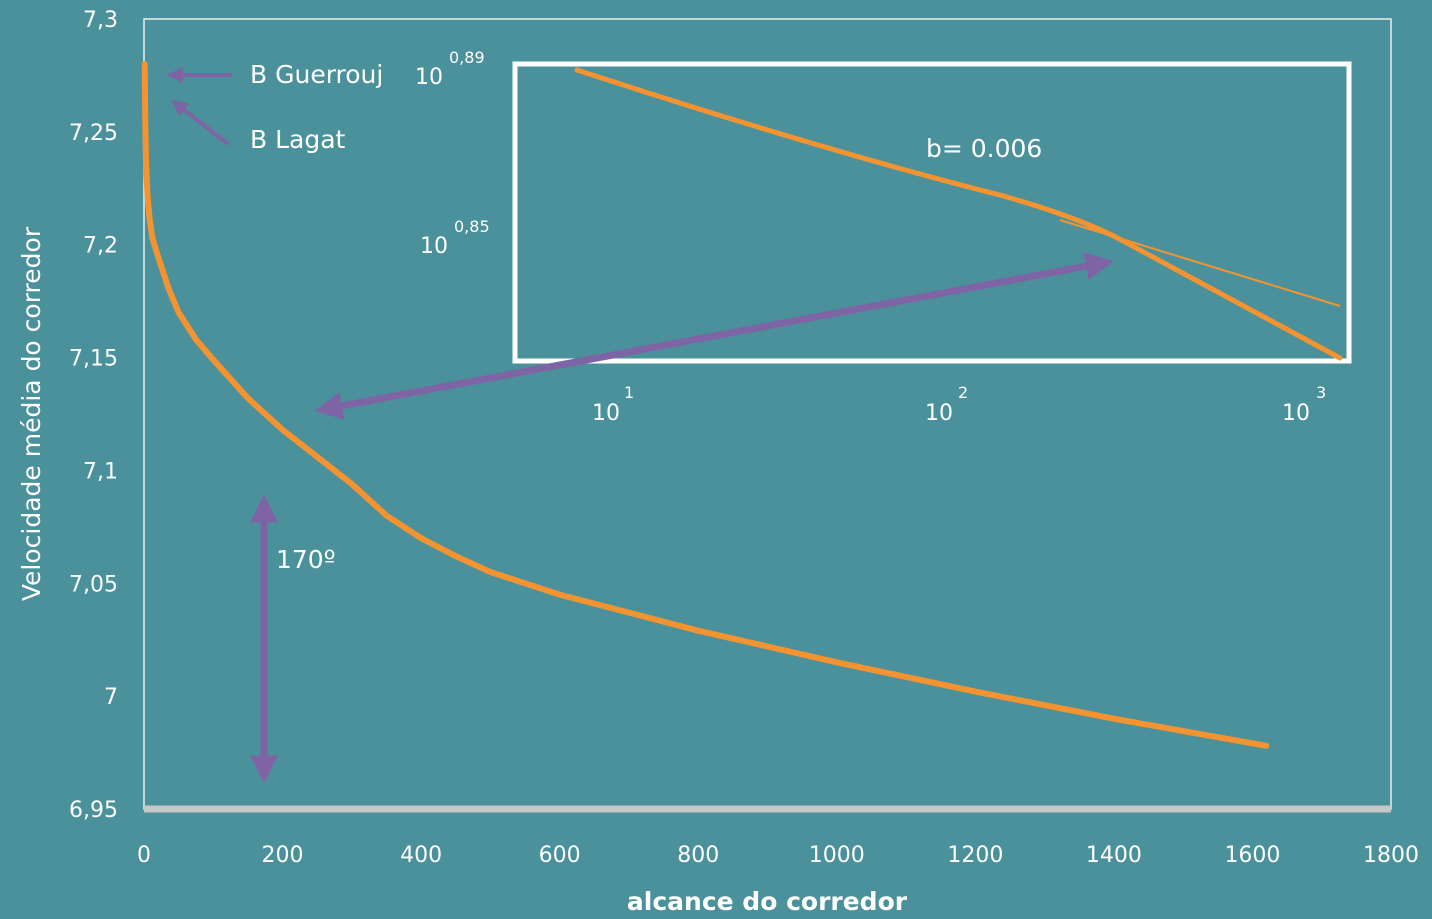 This screenshot has height=919, width=1432. What do you see at coordinates (1321, 392) in the screenshot?
I see `svg-text: 3` at bounding box center [1321, 392].